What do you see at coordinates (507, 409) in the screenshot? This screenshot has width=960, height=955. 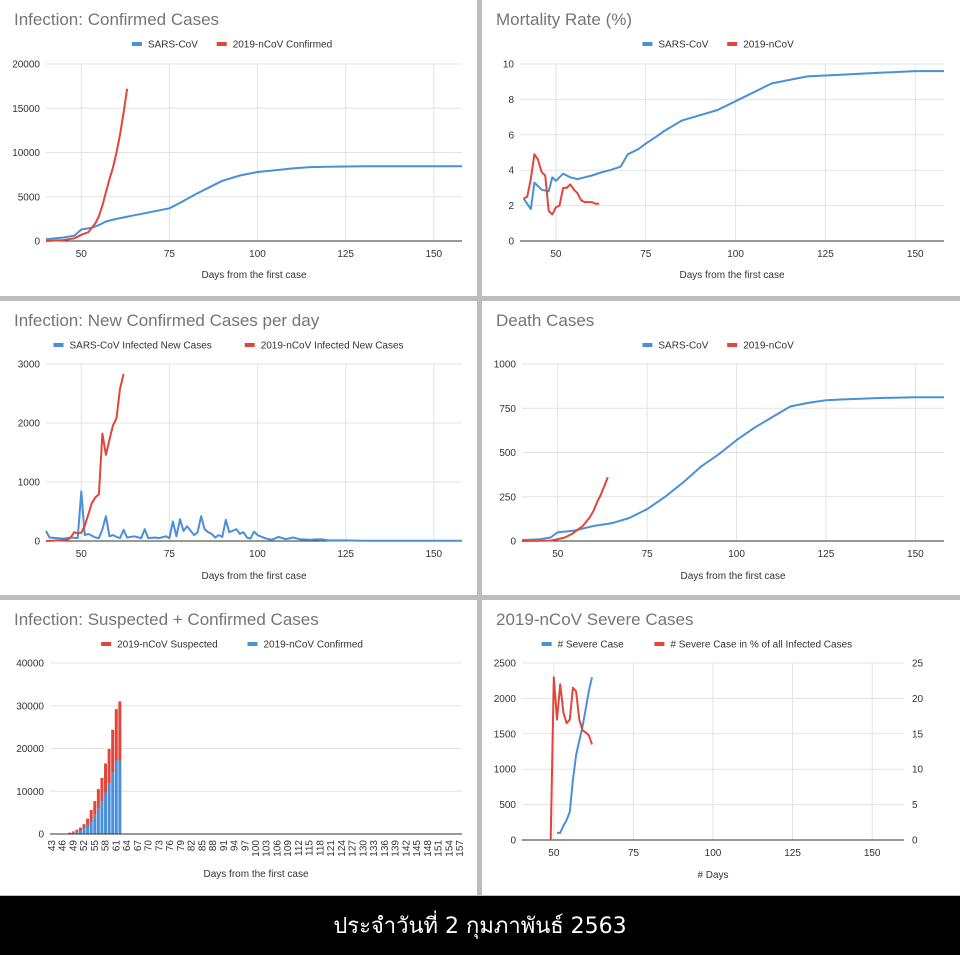 I see `y-tick-label: 750` at bounding box center [507, 409].